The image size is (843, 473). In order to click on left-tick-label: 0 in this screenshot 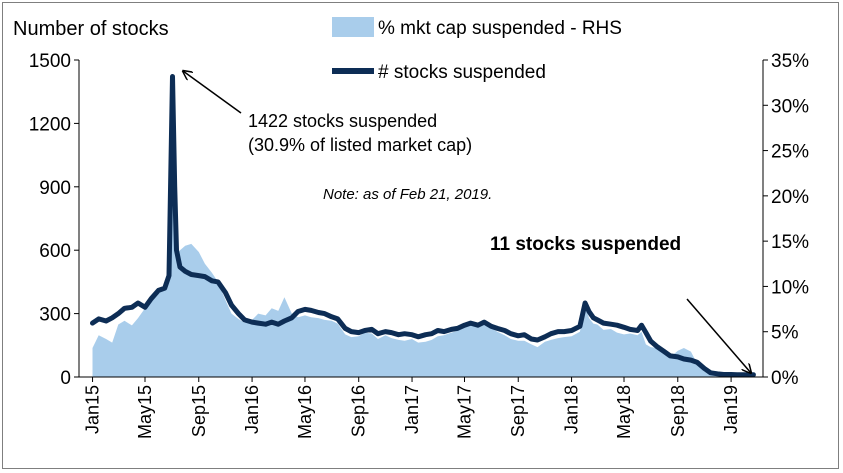, I will do `click(65, 378)`.